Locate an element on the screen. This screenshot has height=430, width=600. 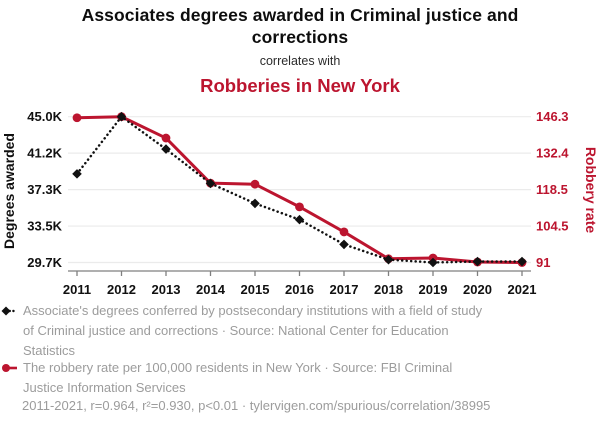
left-axis-tick-label: 45.0K is located at coordinates (44, 116).